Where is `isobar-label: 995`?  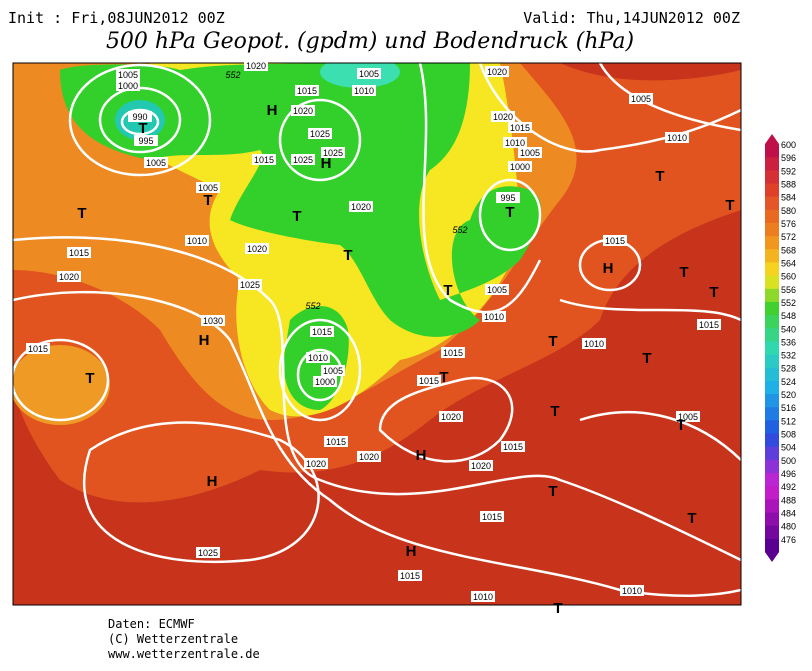
isobar-label: 995 is located at coordinates (145, 141).